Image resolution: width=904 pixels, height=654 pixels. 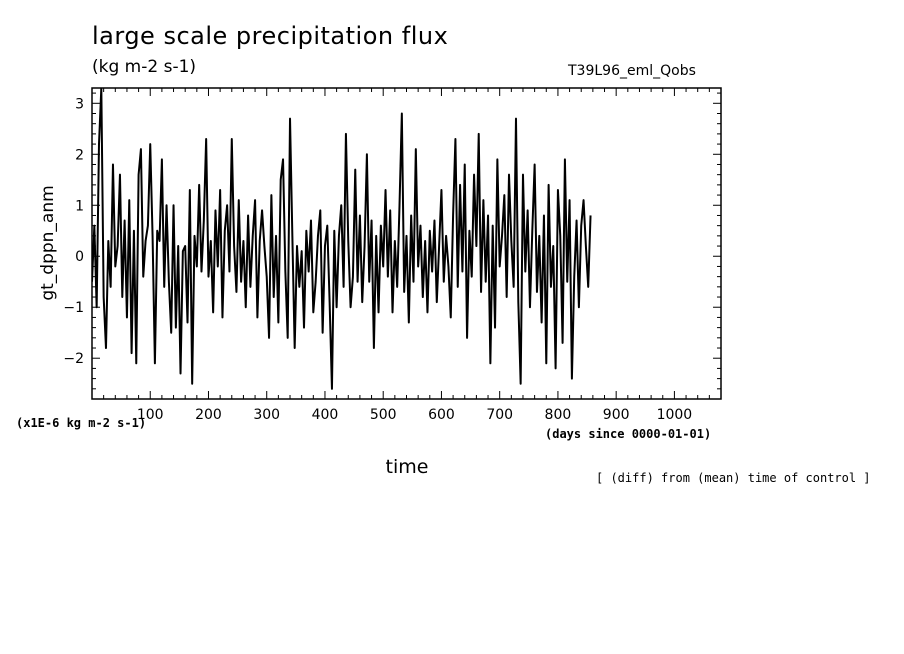 I want to click on y-tick-label: 3, so click(x=79, y=104).